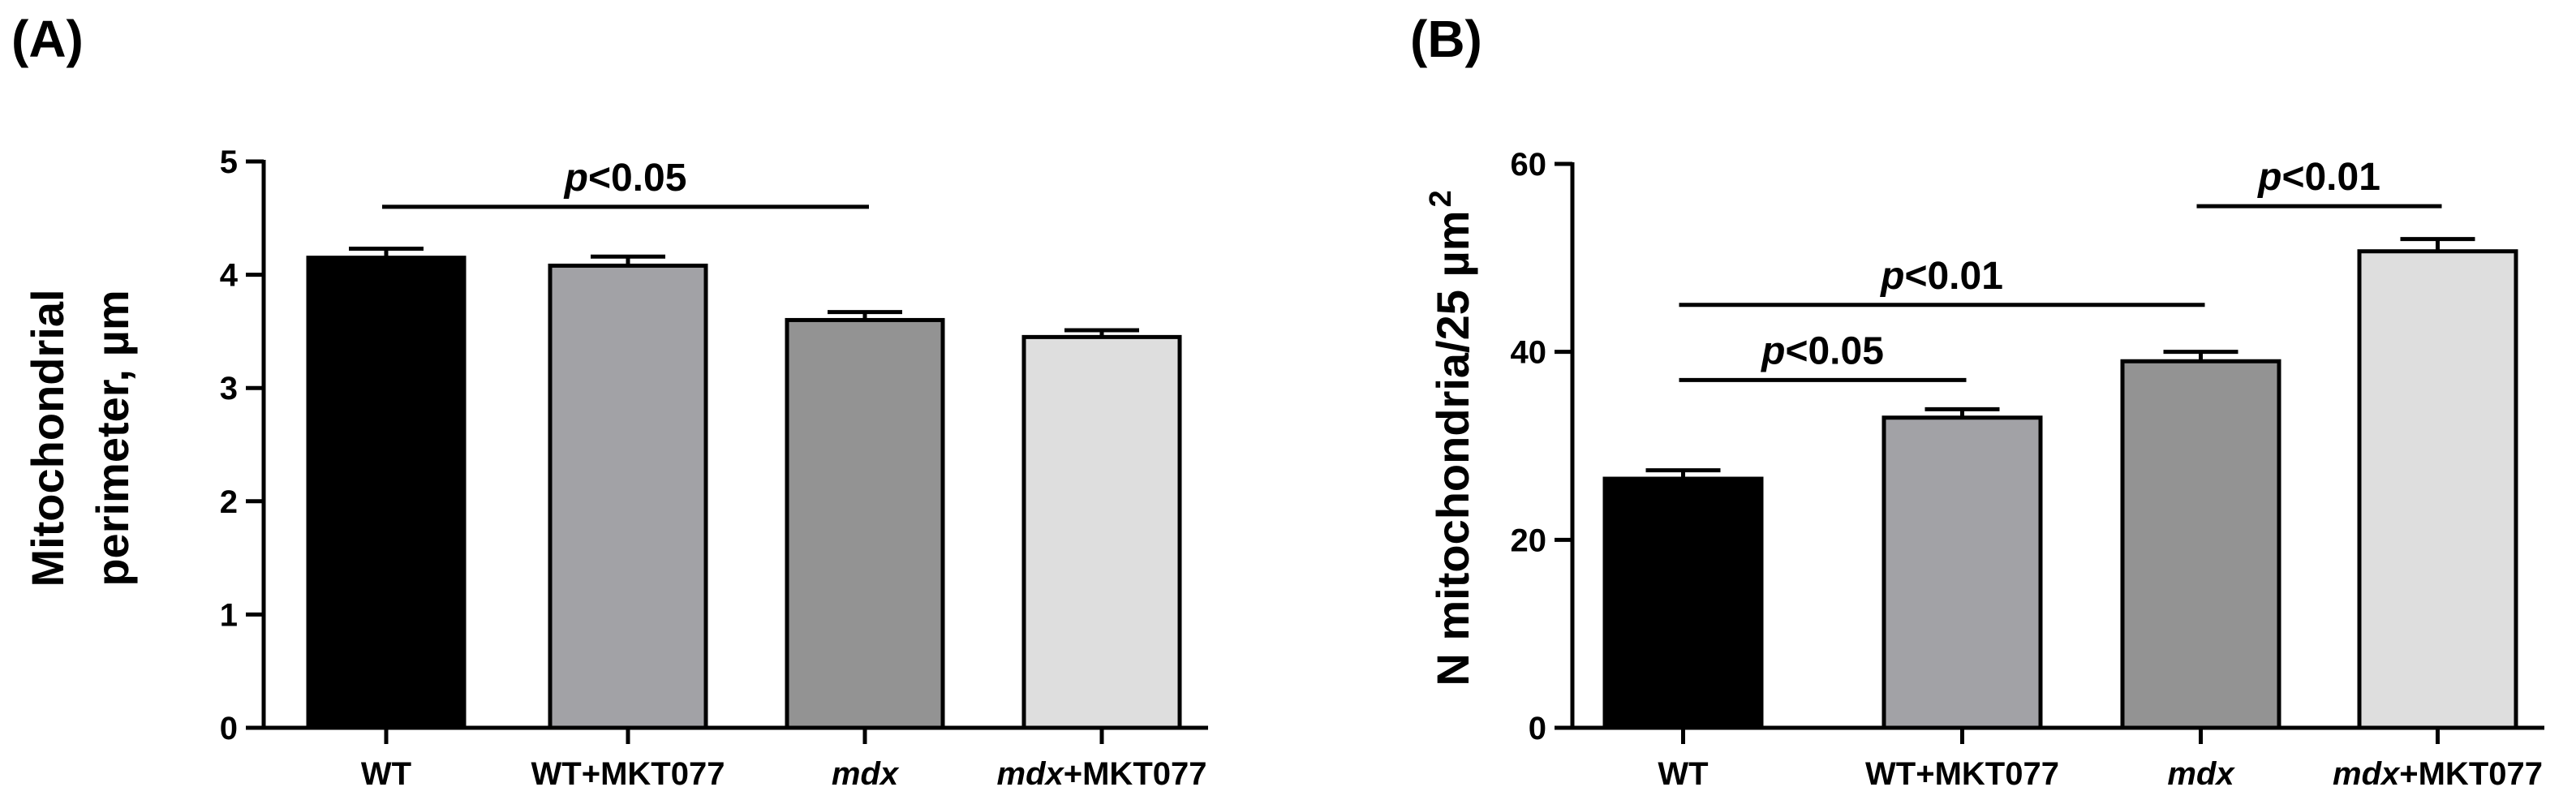 The width and height of the screenshot is (2576, 800). What do you see at coordinates (1529, 353) in the screenshot?
I see `y-tick-label: 40` at bounding box center [1529, 353].